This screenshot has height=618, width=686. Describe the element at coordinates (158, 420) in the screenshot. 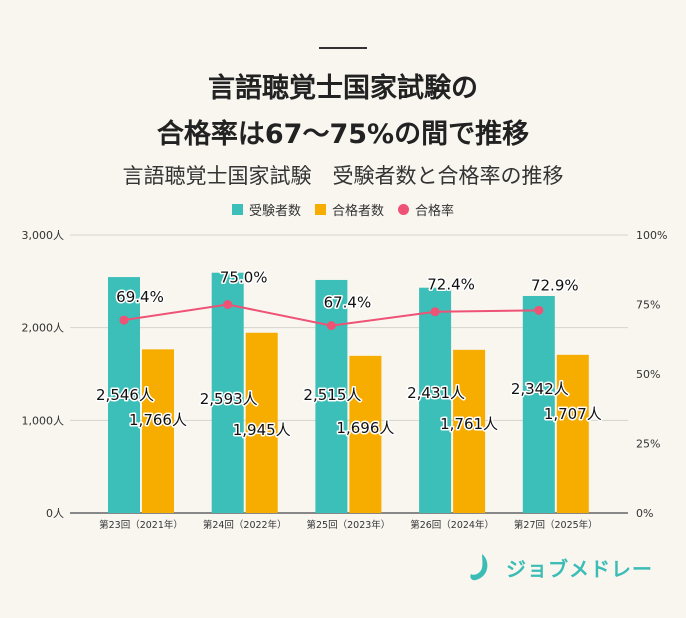

I see `data-label-passers: 1,766人` at that location.